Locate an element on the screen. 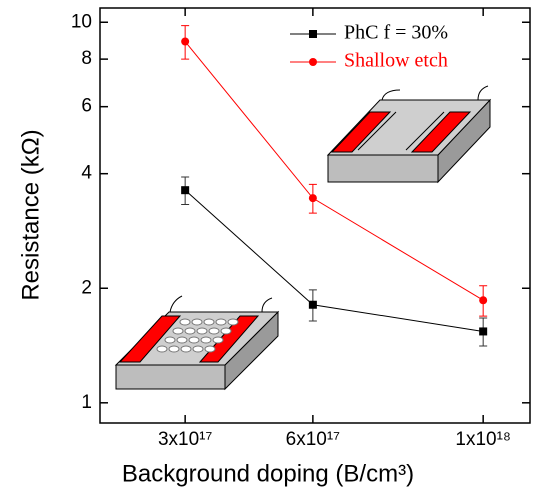 This screenshot has width=536, height=498. legend-label: Shallow etch is located at coordinates (396, 61).